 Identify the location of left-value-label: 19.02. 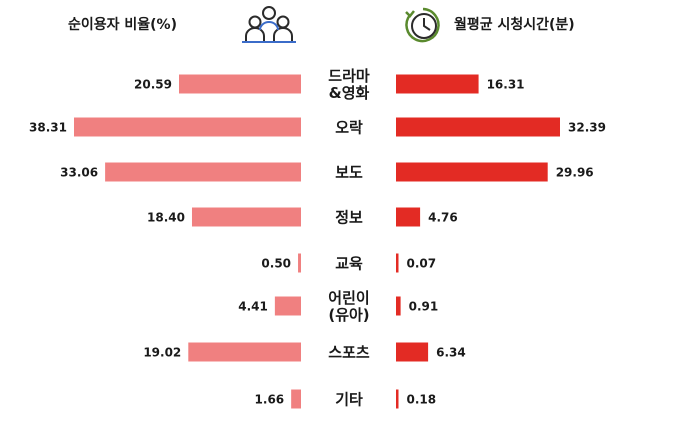
(162, 353).